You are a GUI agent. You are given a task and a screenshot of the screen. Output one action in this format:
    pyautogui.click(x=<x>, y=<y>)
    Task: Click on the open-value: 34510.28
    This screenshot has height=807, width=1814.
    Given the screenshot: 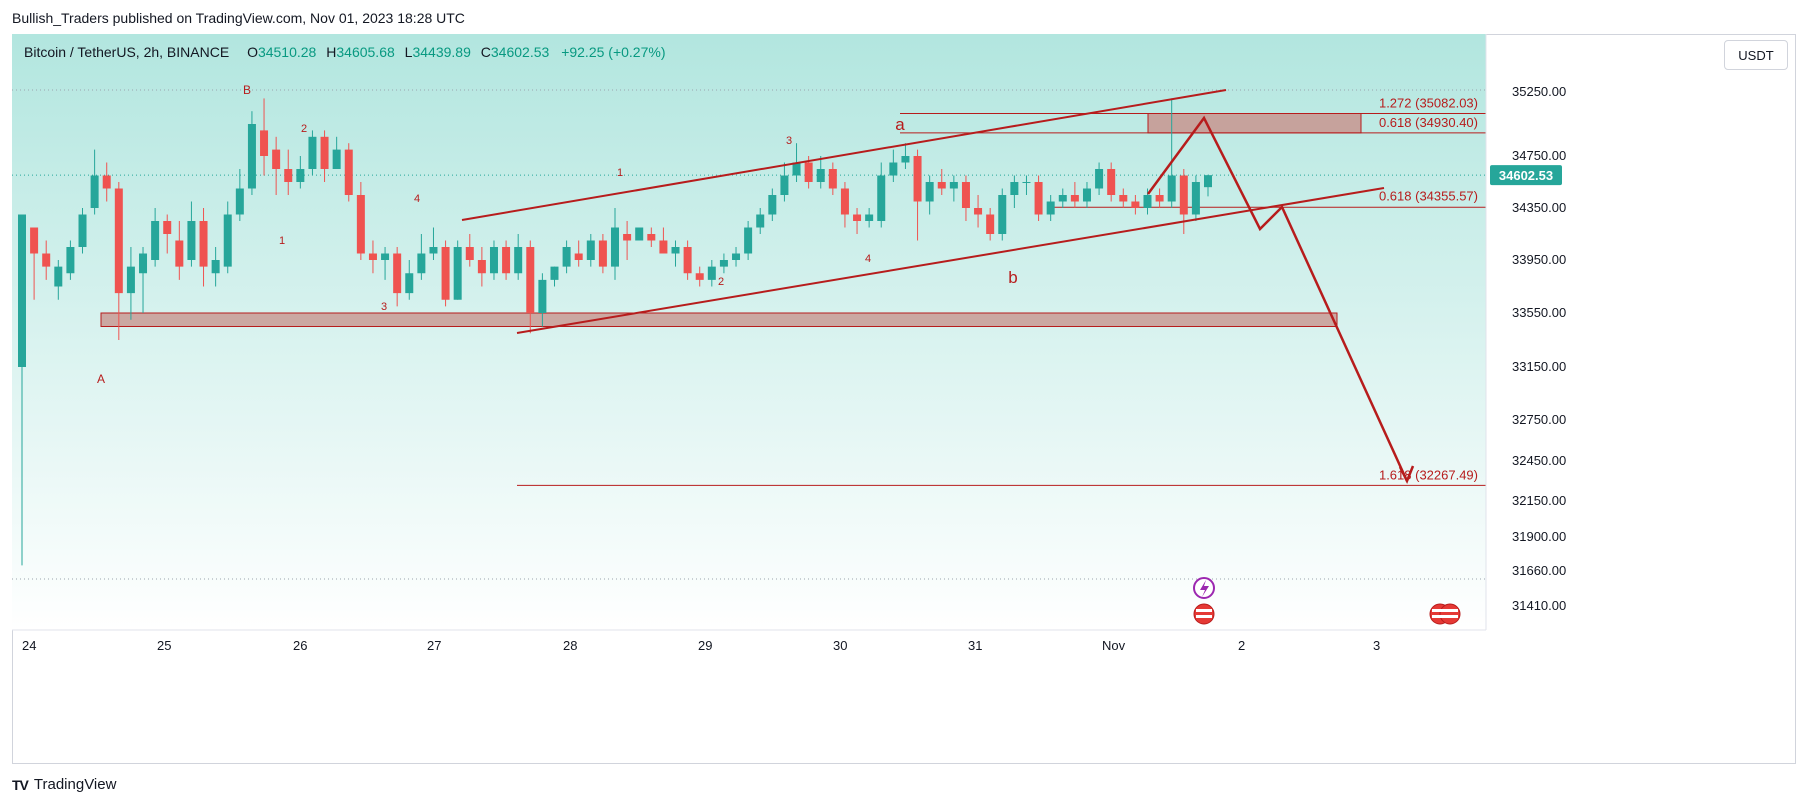 What is the action you would take?
    pyautogui.click(x=287, y=52)
    